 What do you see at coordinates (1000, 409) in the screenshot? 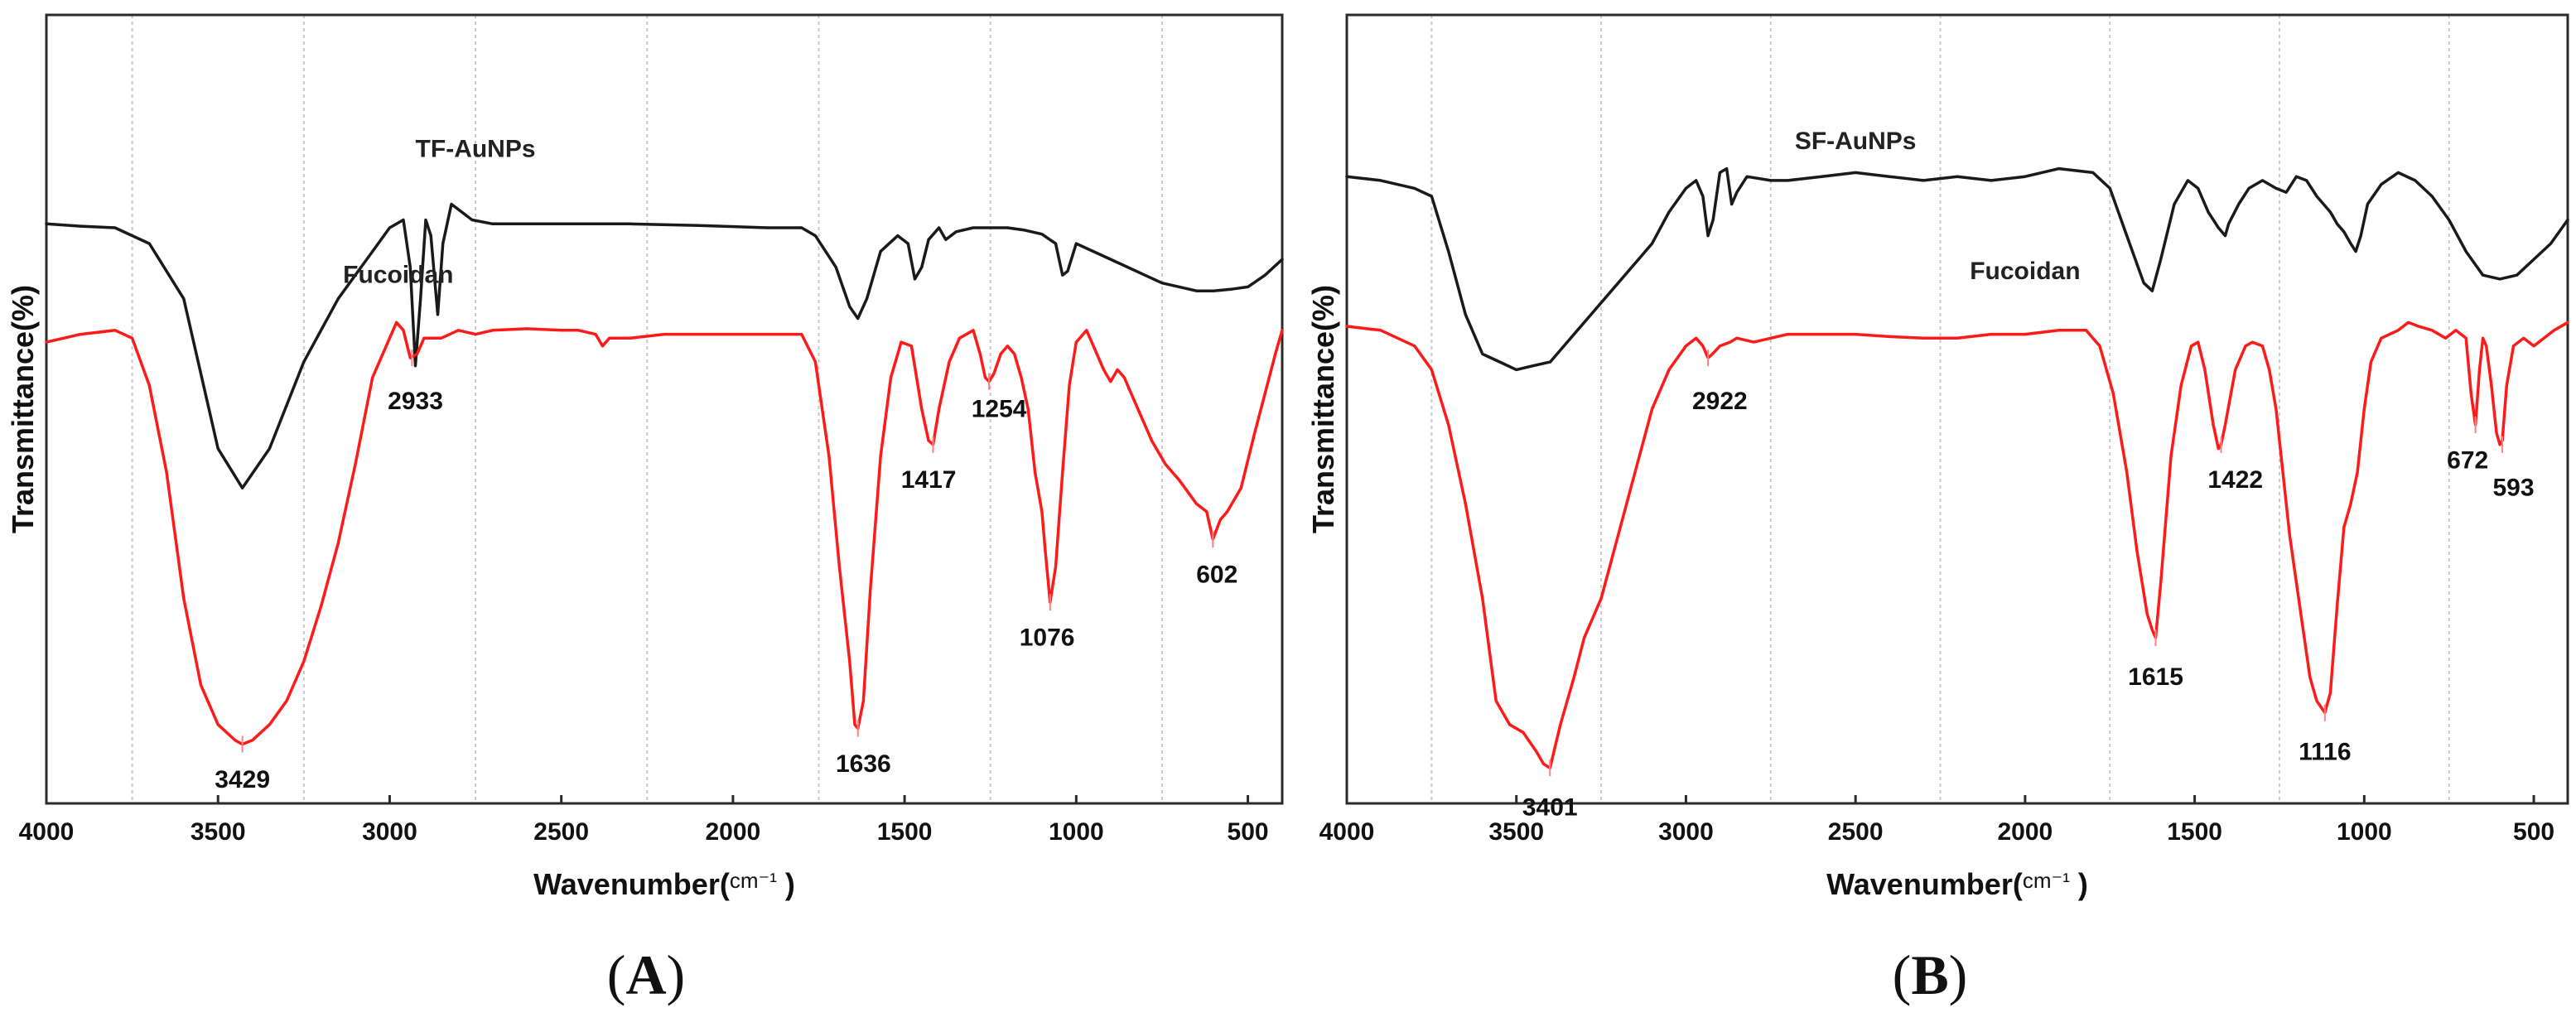
I see `peak-label: 1254` at bounding box center [1000, 409].